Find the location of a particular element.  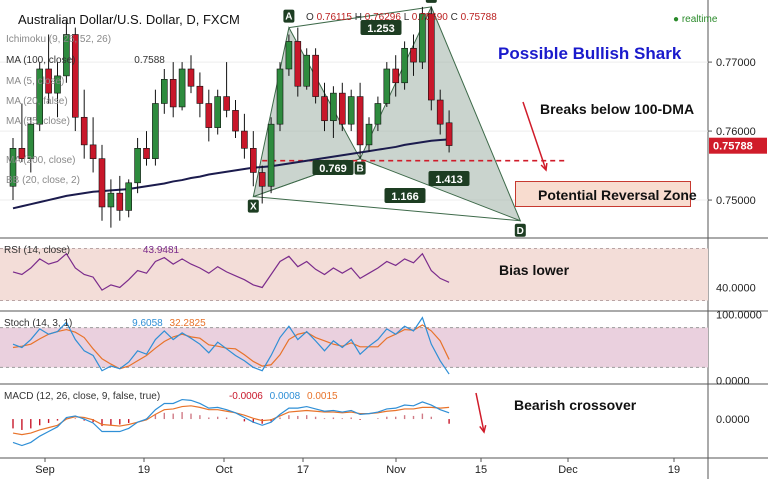

arrow-breaks is located at coordinates (534, 136).